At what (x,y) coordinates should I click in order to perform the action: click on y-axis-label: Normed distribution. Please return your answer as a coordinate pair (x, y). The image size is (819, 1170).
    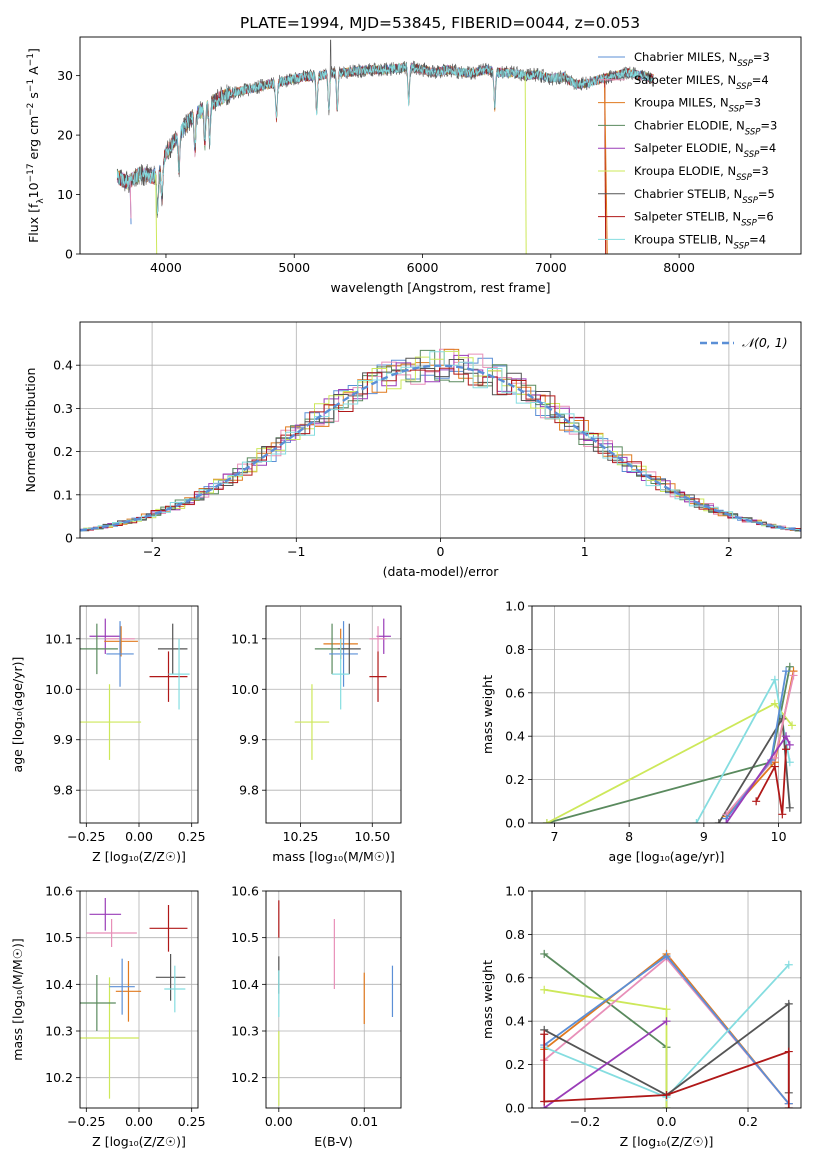
    Looking at the image, I should click on (30, 430).